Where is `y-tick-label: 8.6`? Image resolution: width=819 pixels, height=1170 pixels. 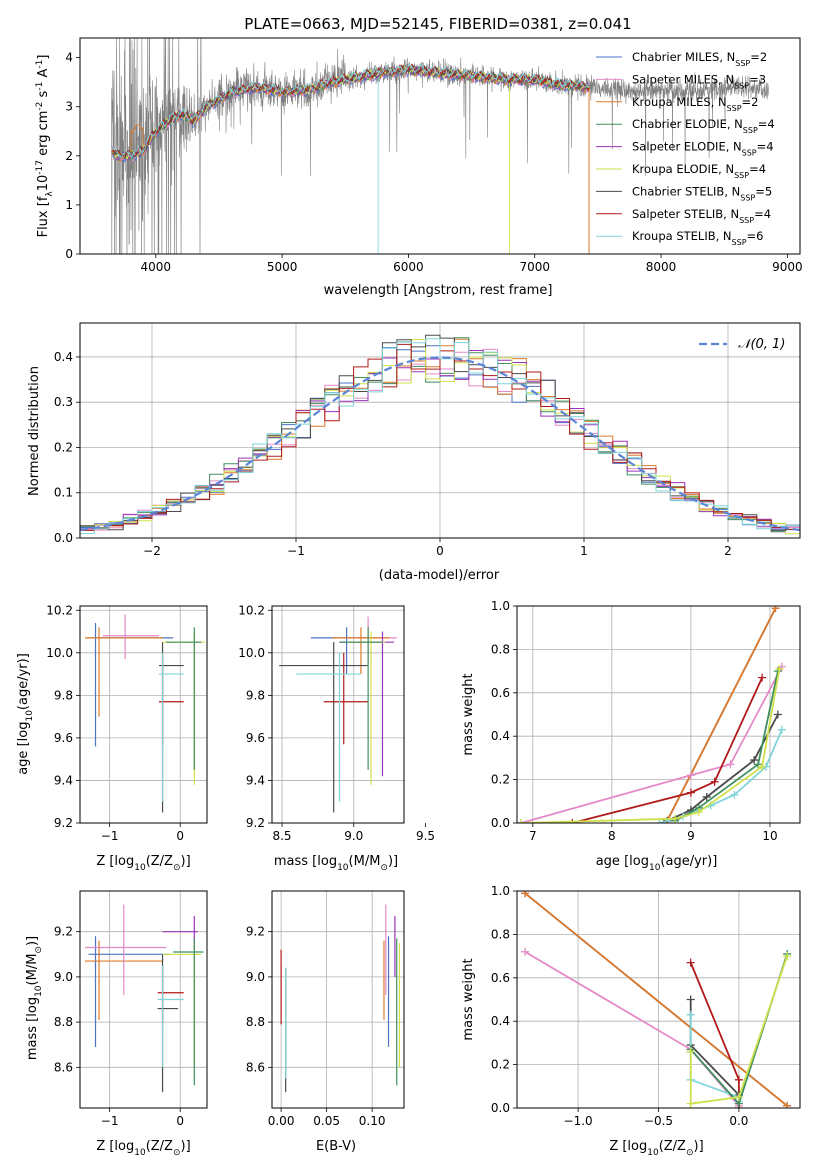 y-tick-label: 8.6 is located at coordinates (255, 1067).